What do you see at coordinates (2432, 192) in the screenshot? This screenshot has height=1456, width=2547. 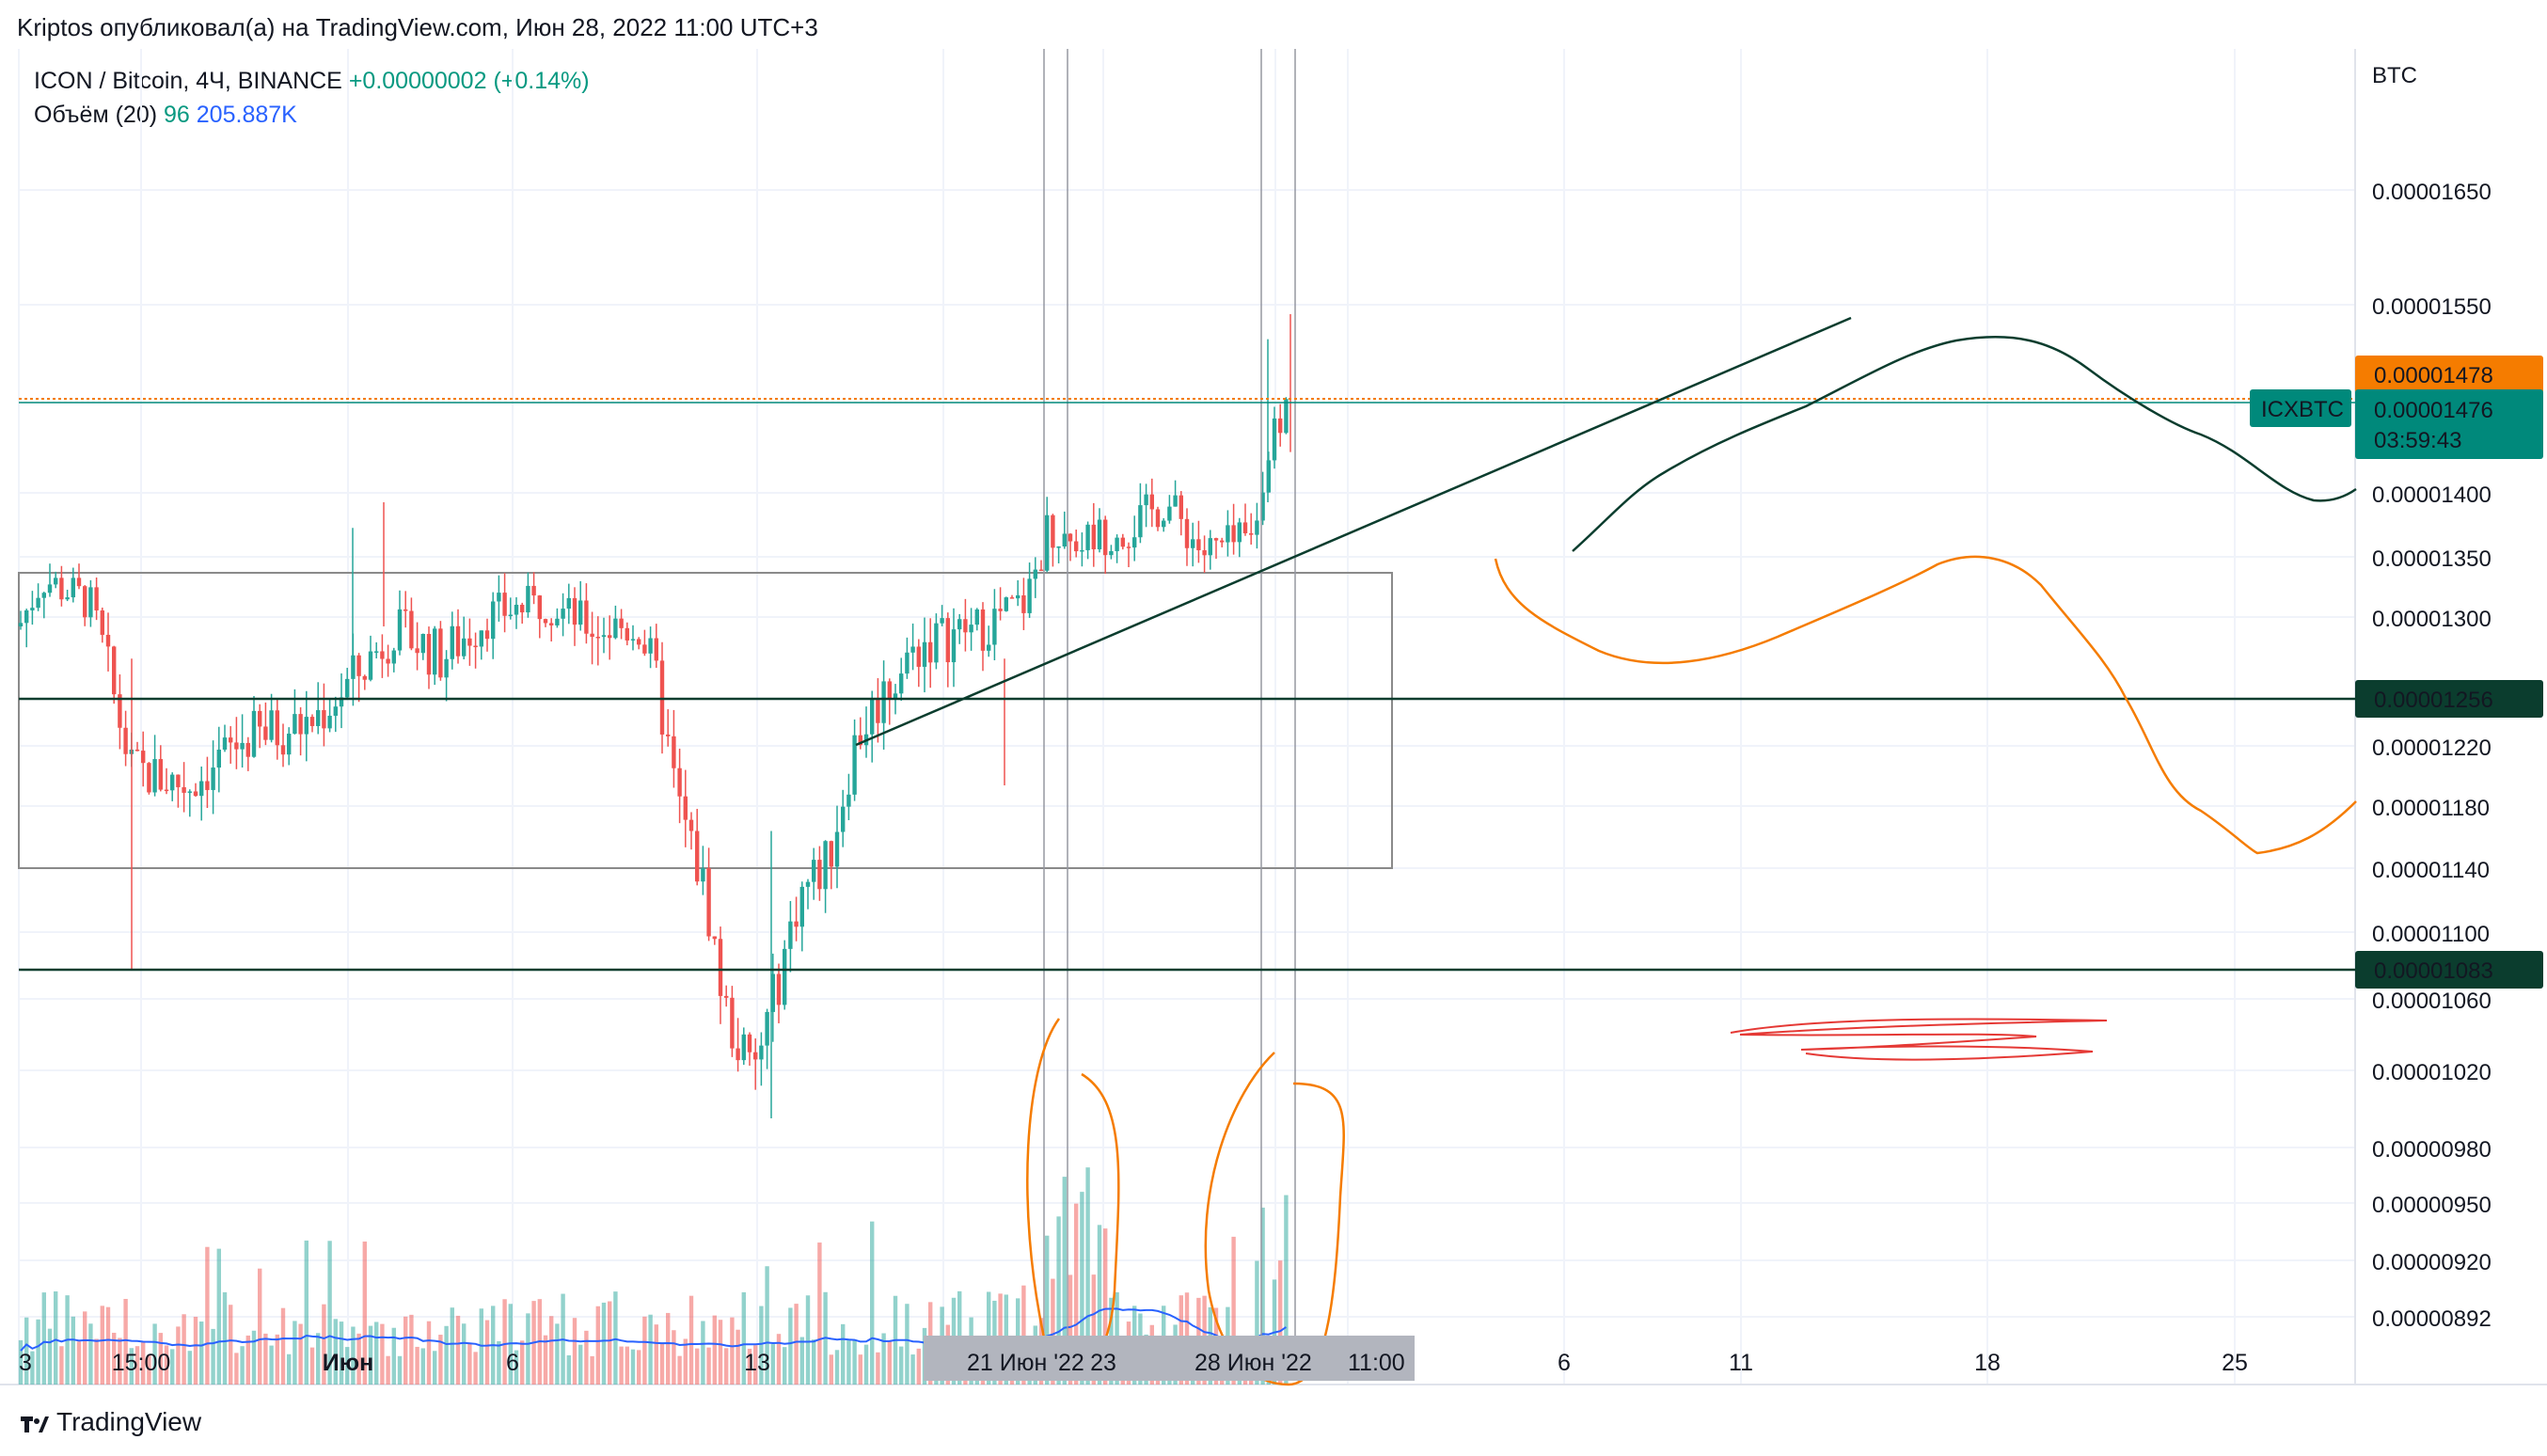 I see `price-tick-label-14: 0.00001650` at bounding box center [2432, 192].